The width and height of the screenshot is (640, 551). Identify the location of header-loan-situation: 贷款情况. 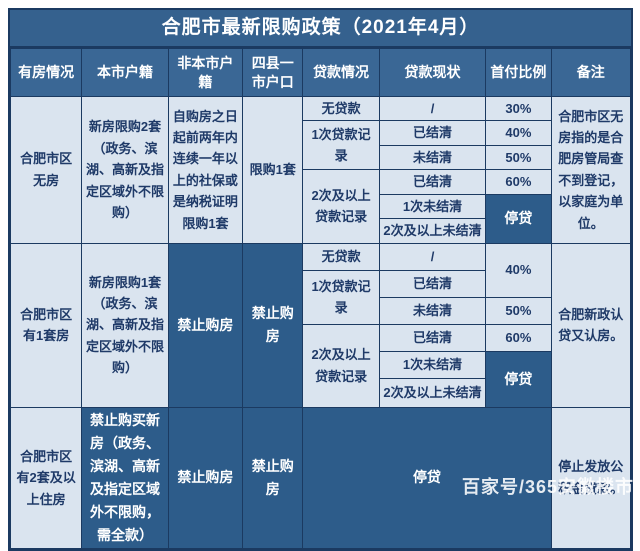
(341, 72).